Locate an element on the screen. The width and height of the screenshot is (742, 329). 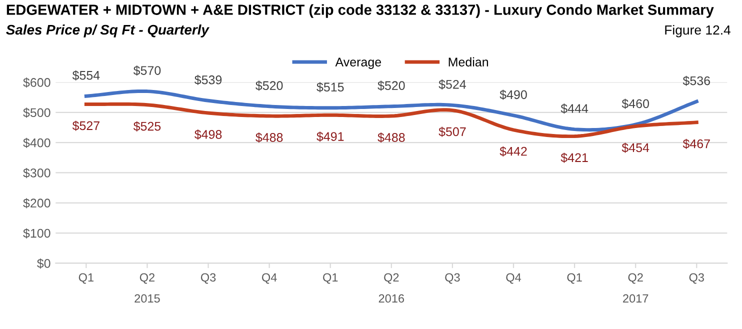
data-label: $421 is located at coordinates (574, 157).